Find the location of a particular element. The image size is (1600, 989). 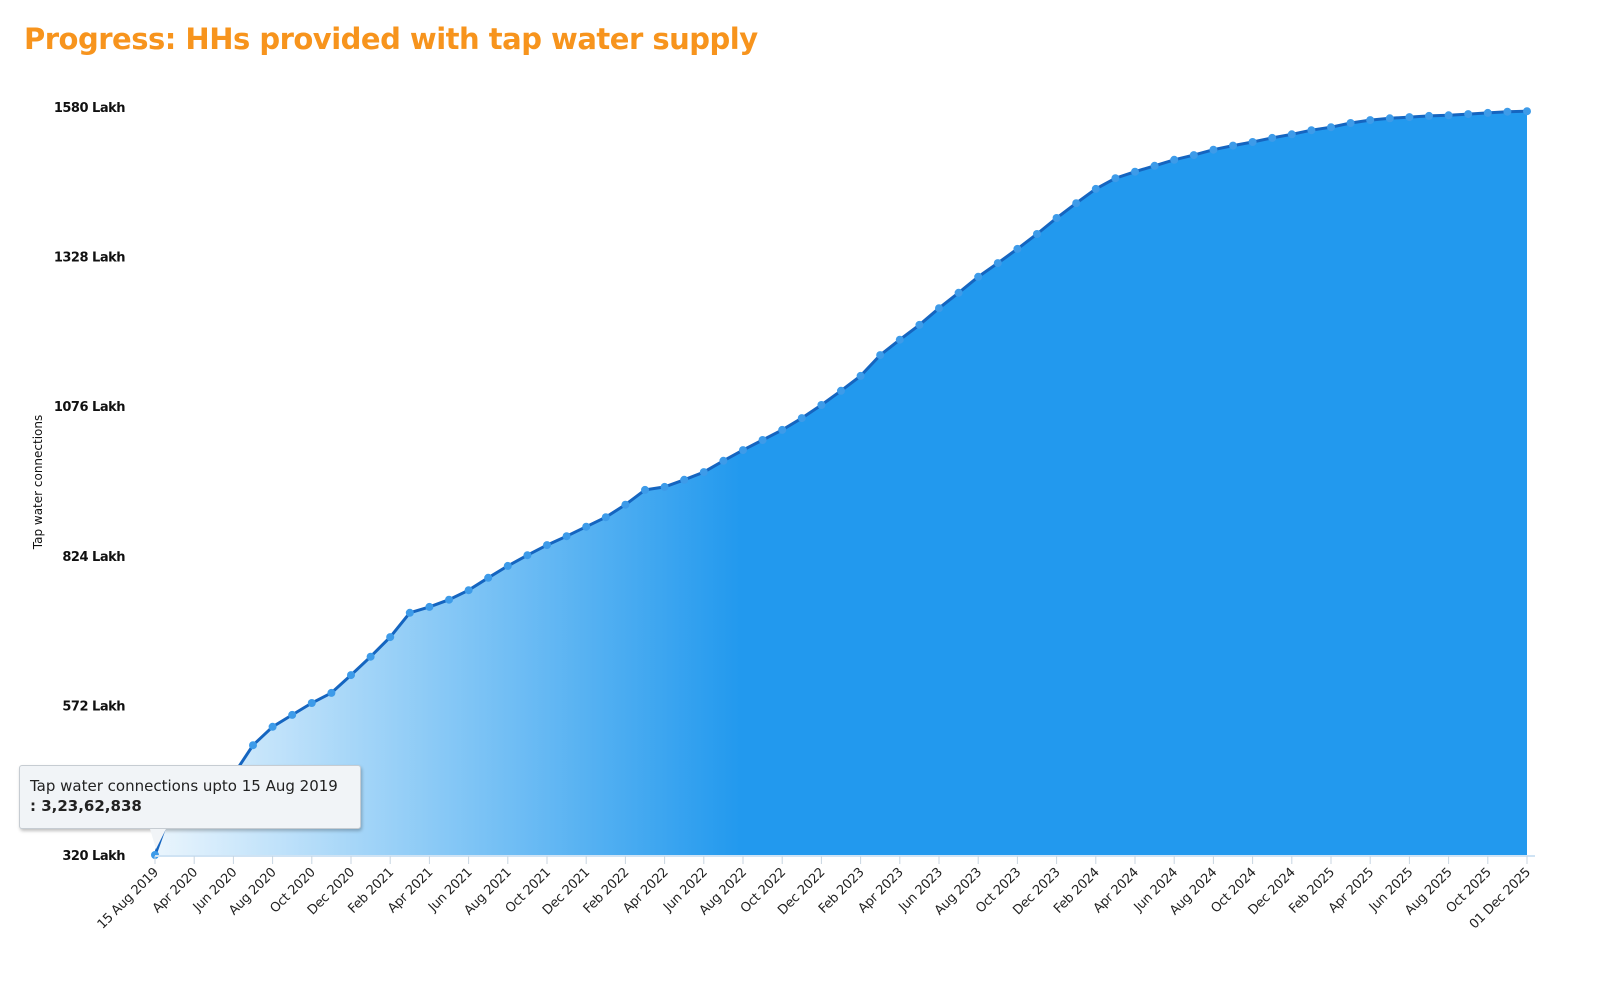

y-tick-label: 572 Lakh is located at coordinates (93, 706).